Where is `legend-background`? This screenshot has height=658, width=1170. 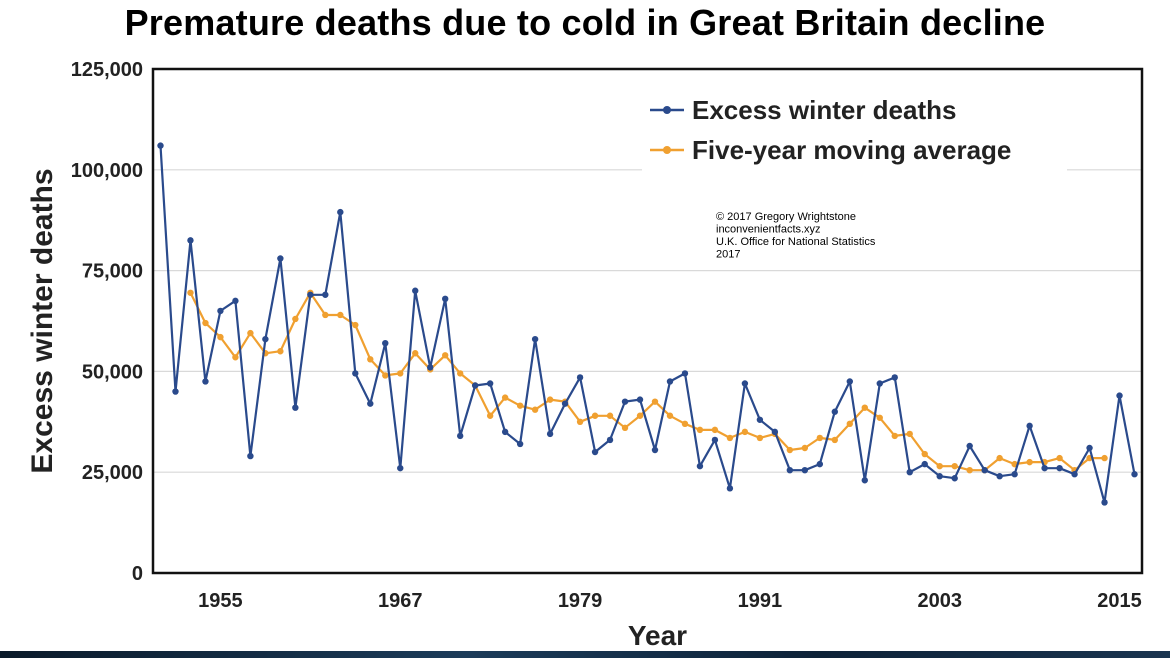 legend-background is located at coordinates (854, 134).